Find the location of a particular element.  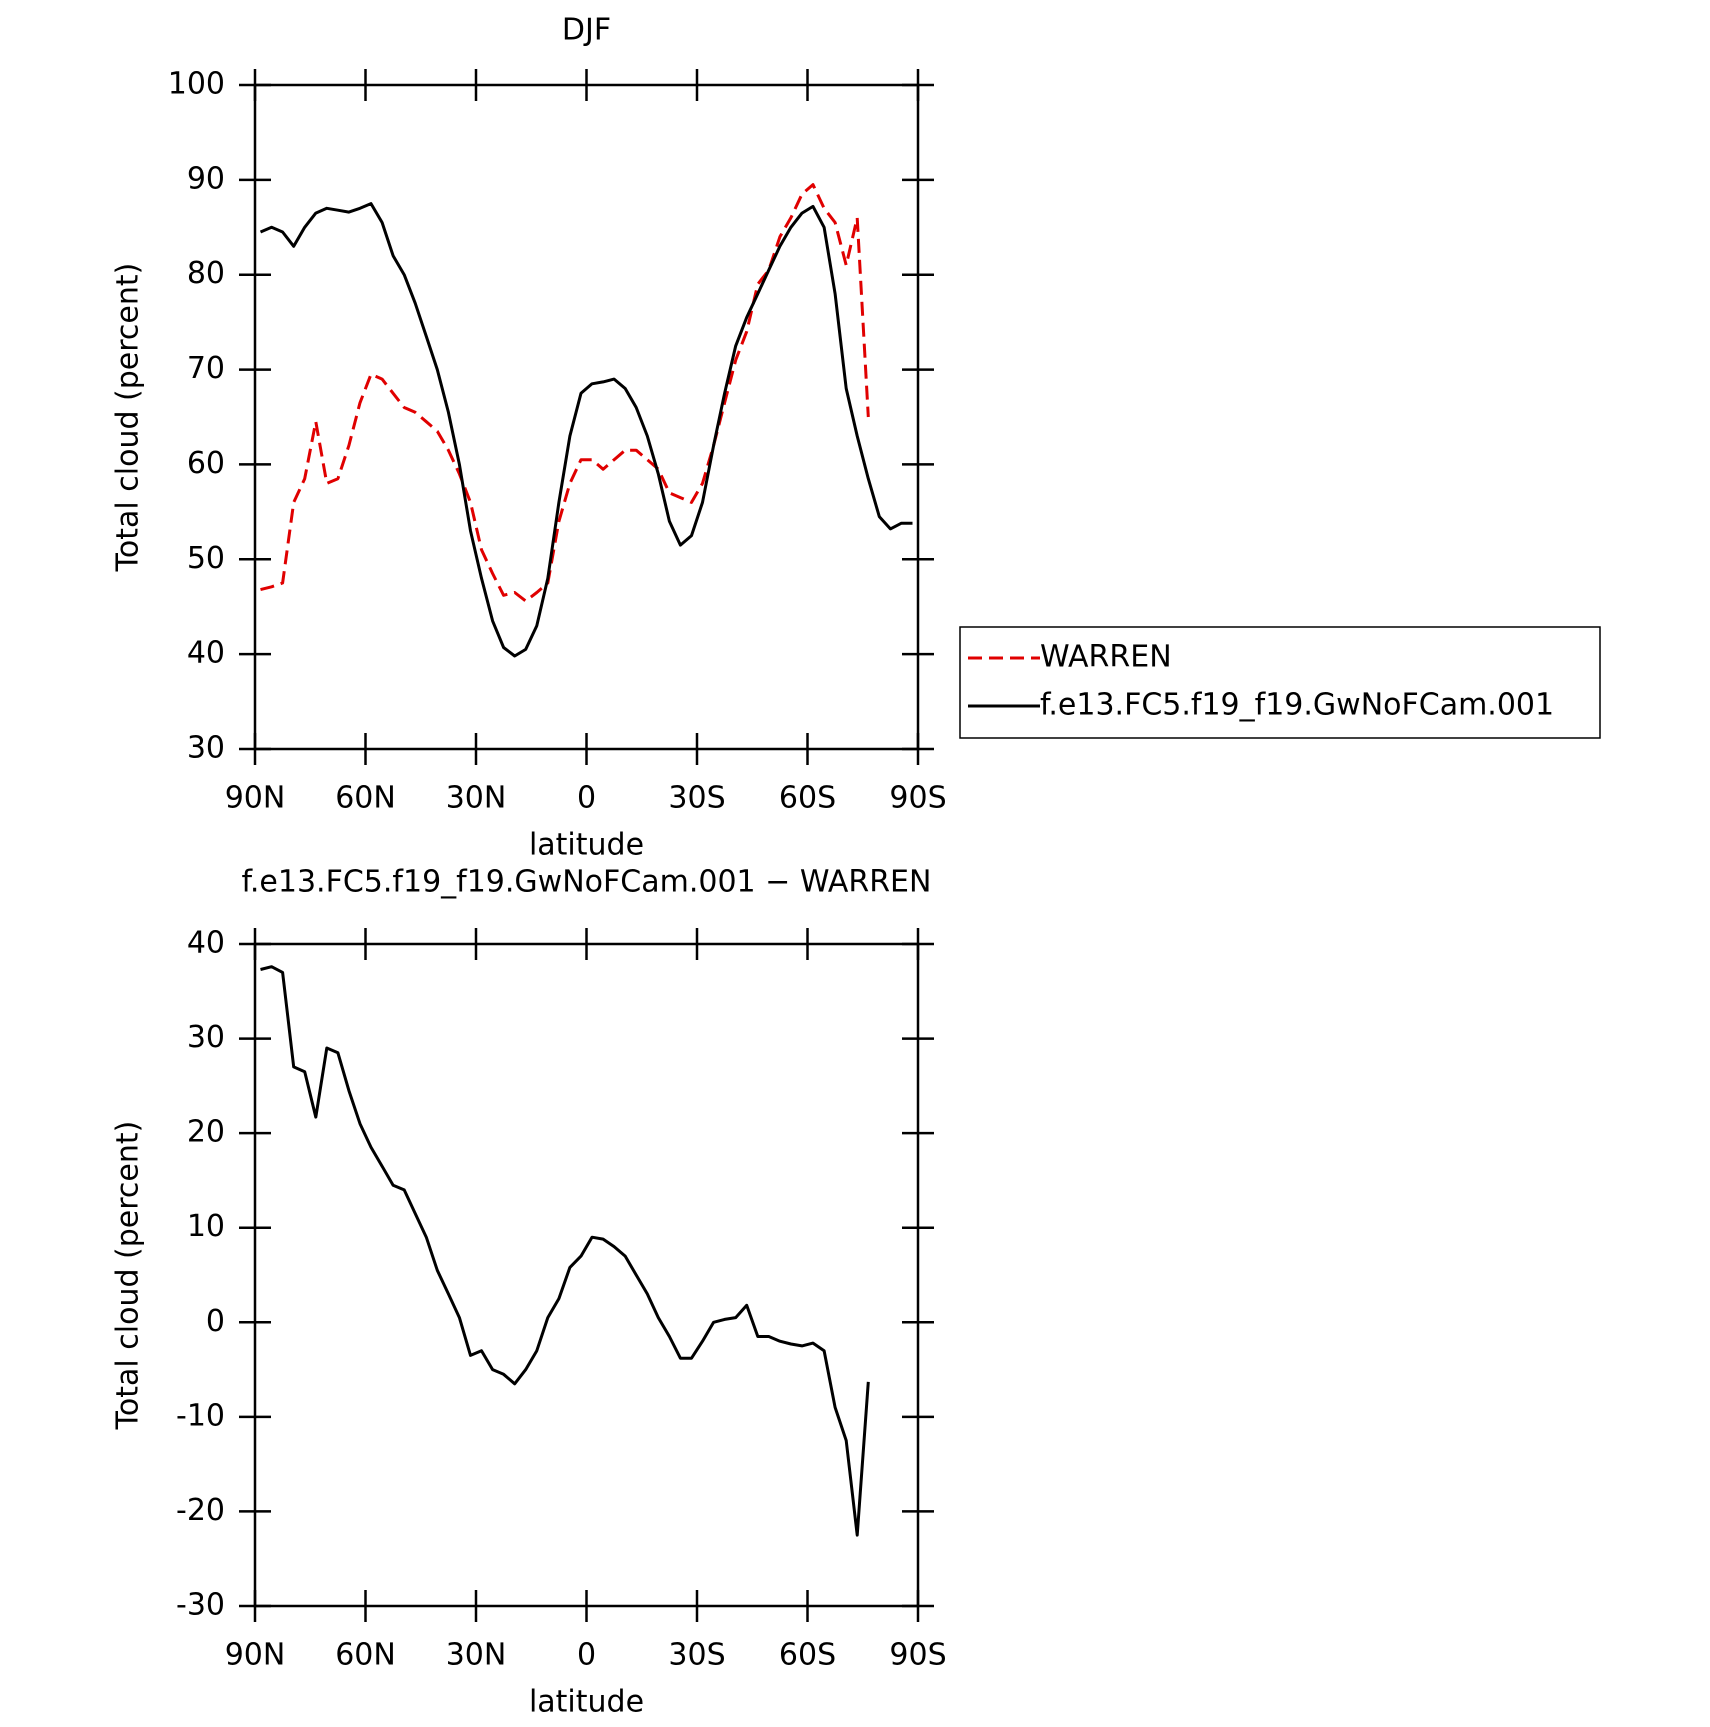

y-tick-label: 50 is located at coordinates (206, 558).